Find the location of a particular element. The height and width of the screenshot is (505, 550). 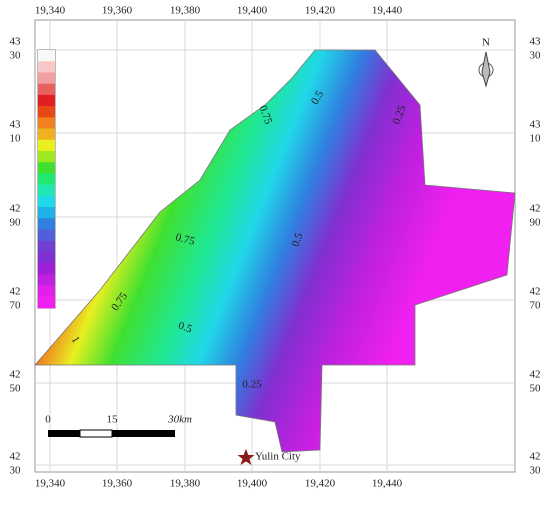

city-label: Yulin City is located at coordinates (278, 457).